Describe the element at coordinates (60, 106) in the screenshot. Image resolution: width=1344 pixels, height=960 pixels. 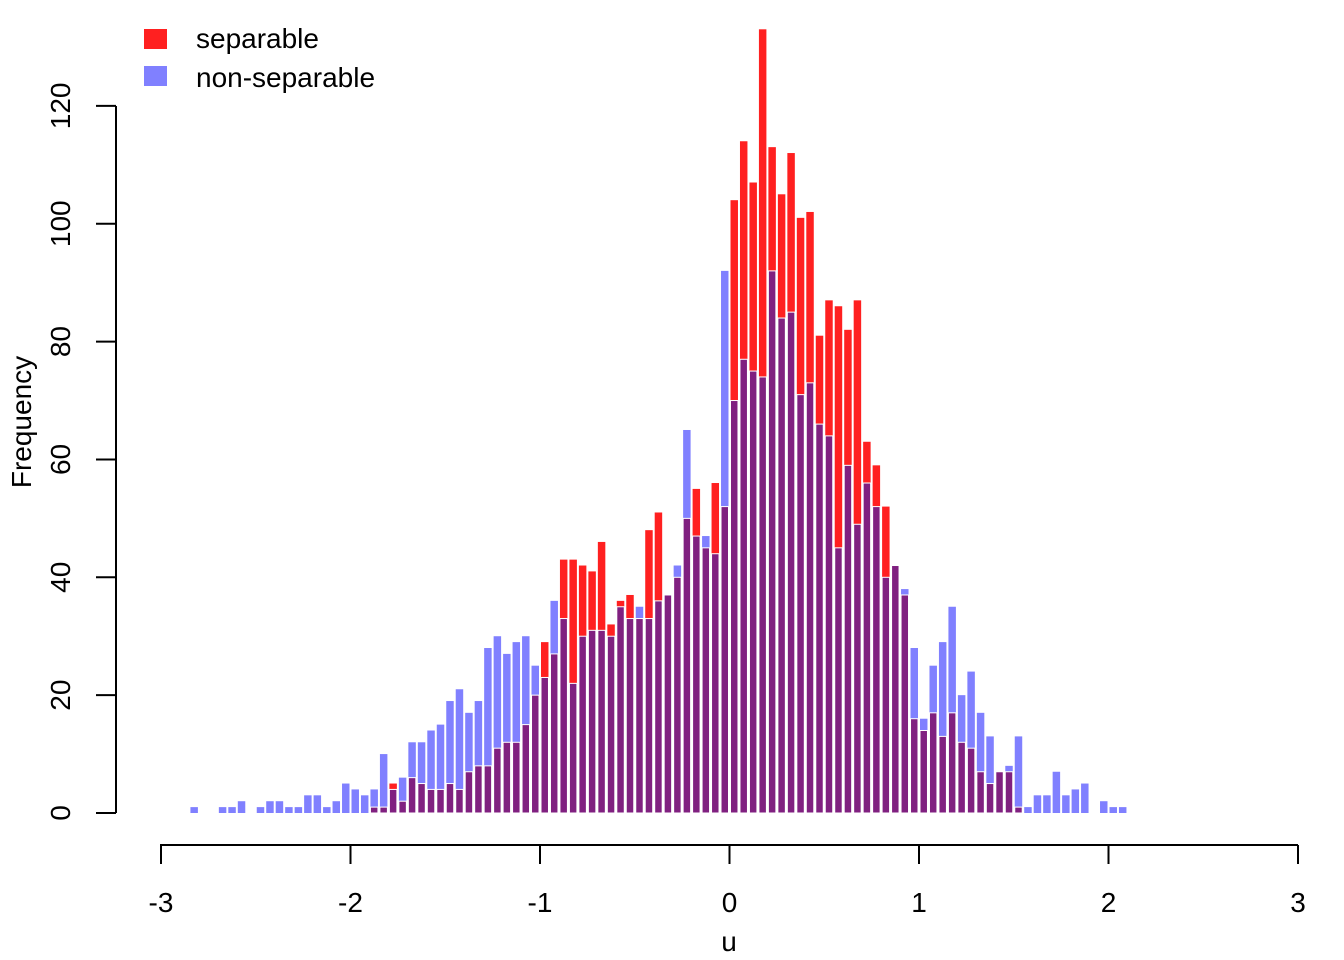
I see `y-tick-label: 120` at that location.